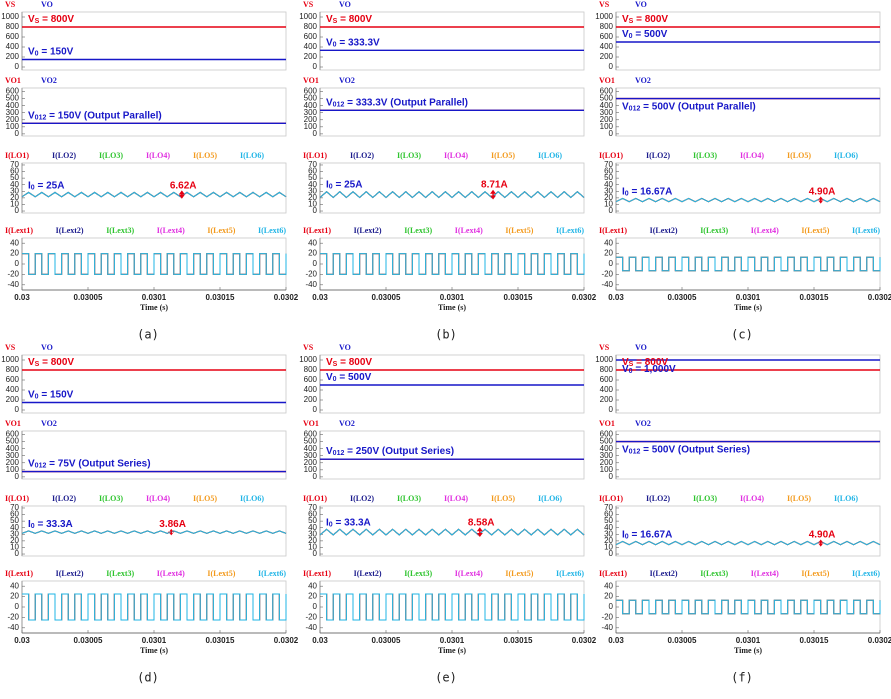 The height and width of the screenshot is (699, 891). I want to click on x-tick-label: 0.03005, so click(386, 640).